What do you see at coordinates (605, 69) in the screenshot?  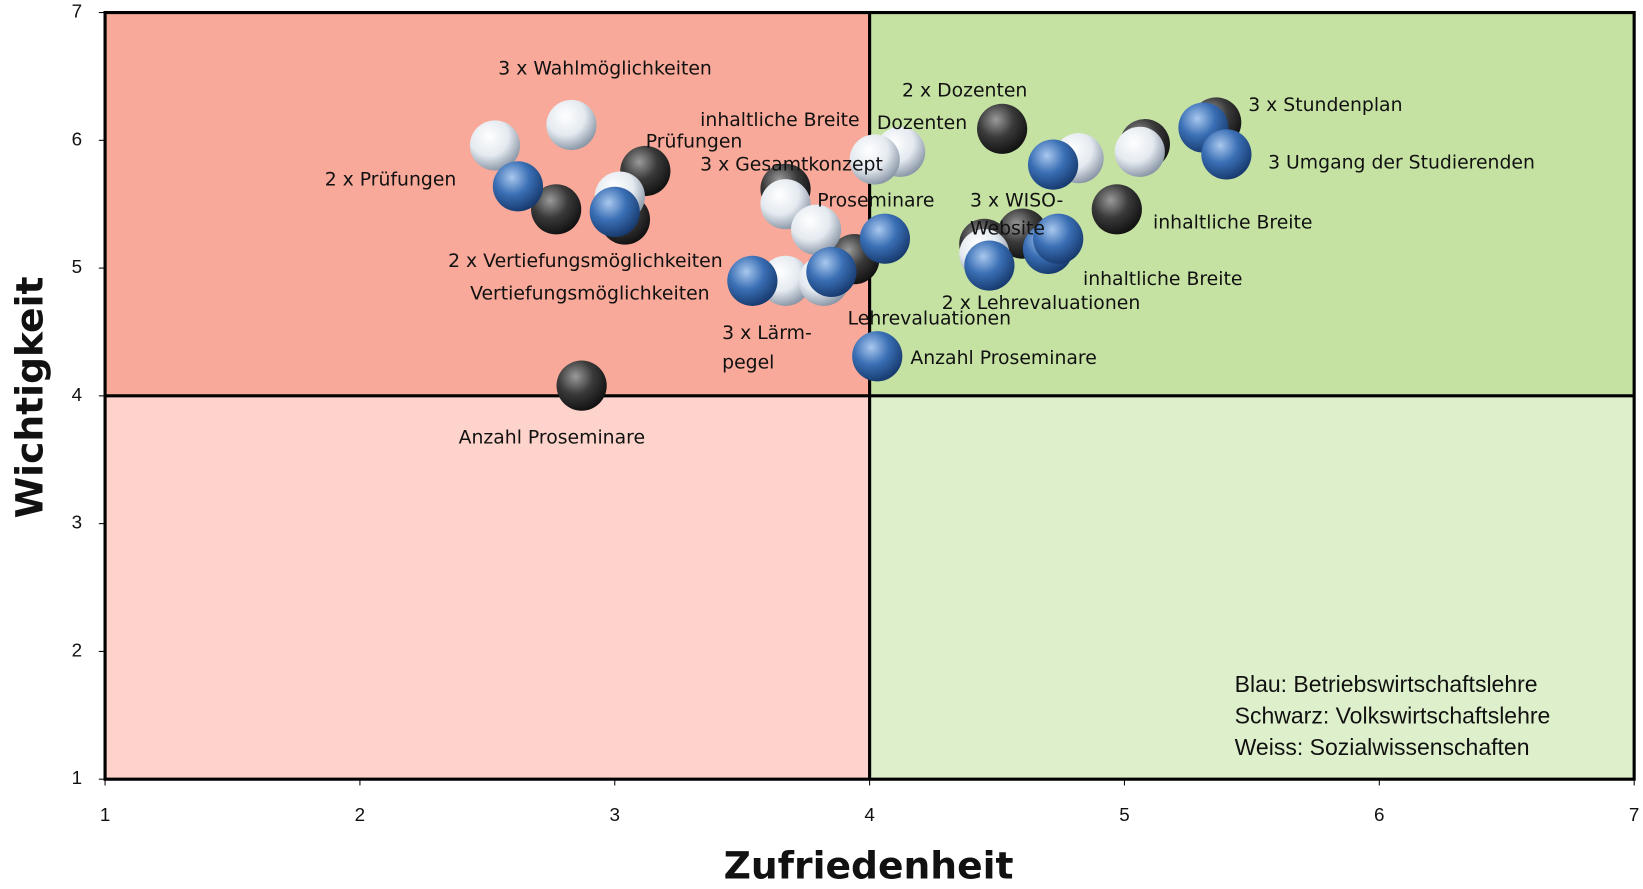 I see `annotation: 3 x Wahlmöglichkeiten` at bounding box center [605, 69].